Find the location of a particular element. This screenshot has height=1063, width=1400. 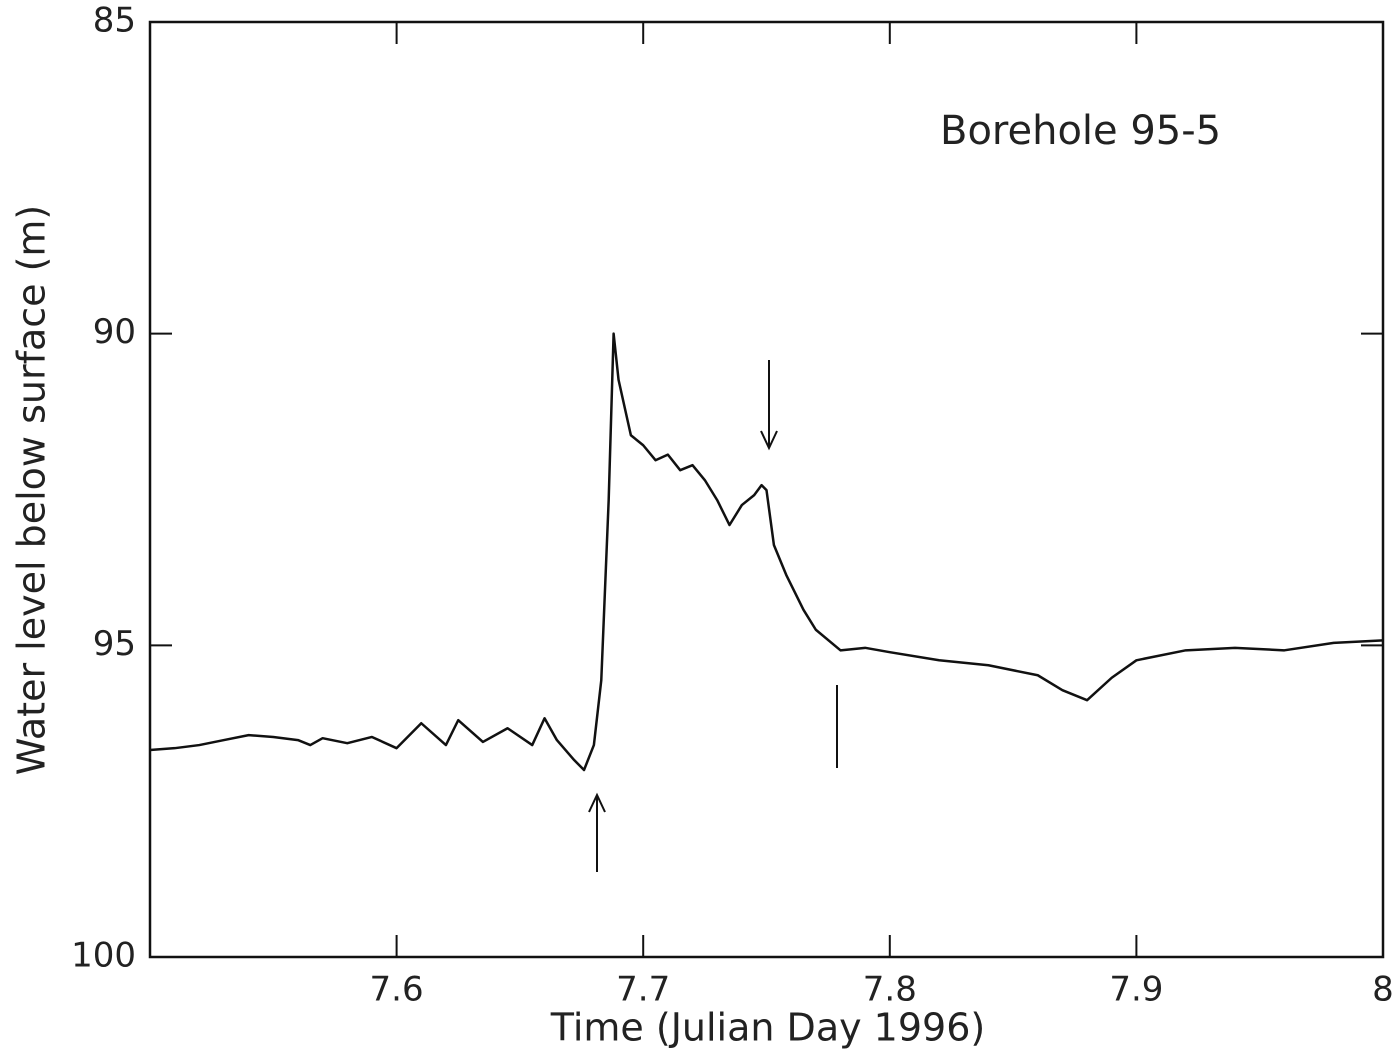

y-tick-label: 85 is located at coordinates (114, 21).